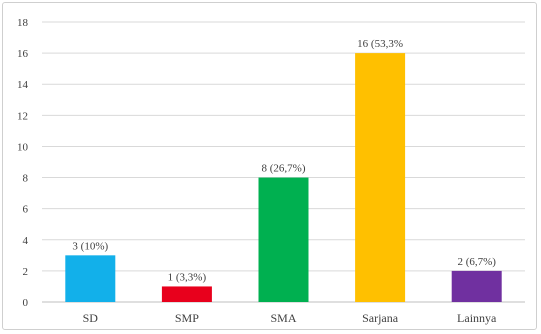 Image resolution: width=541 pixels, height=334 pixels. Describe the element at coordinates (283, 318) in the screenshot. I see `x-tick-label-sma: SMA` at that location.